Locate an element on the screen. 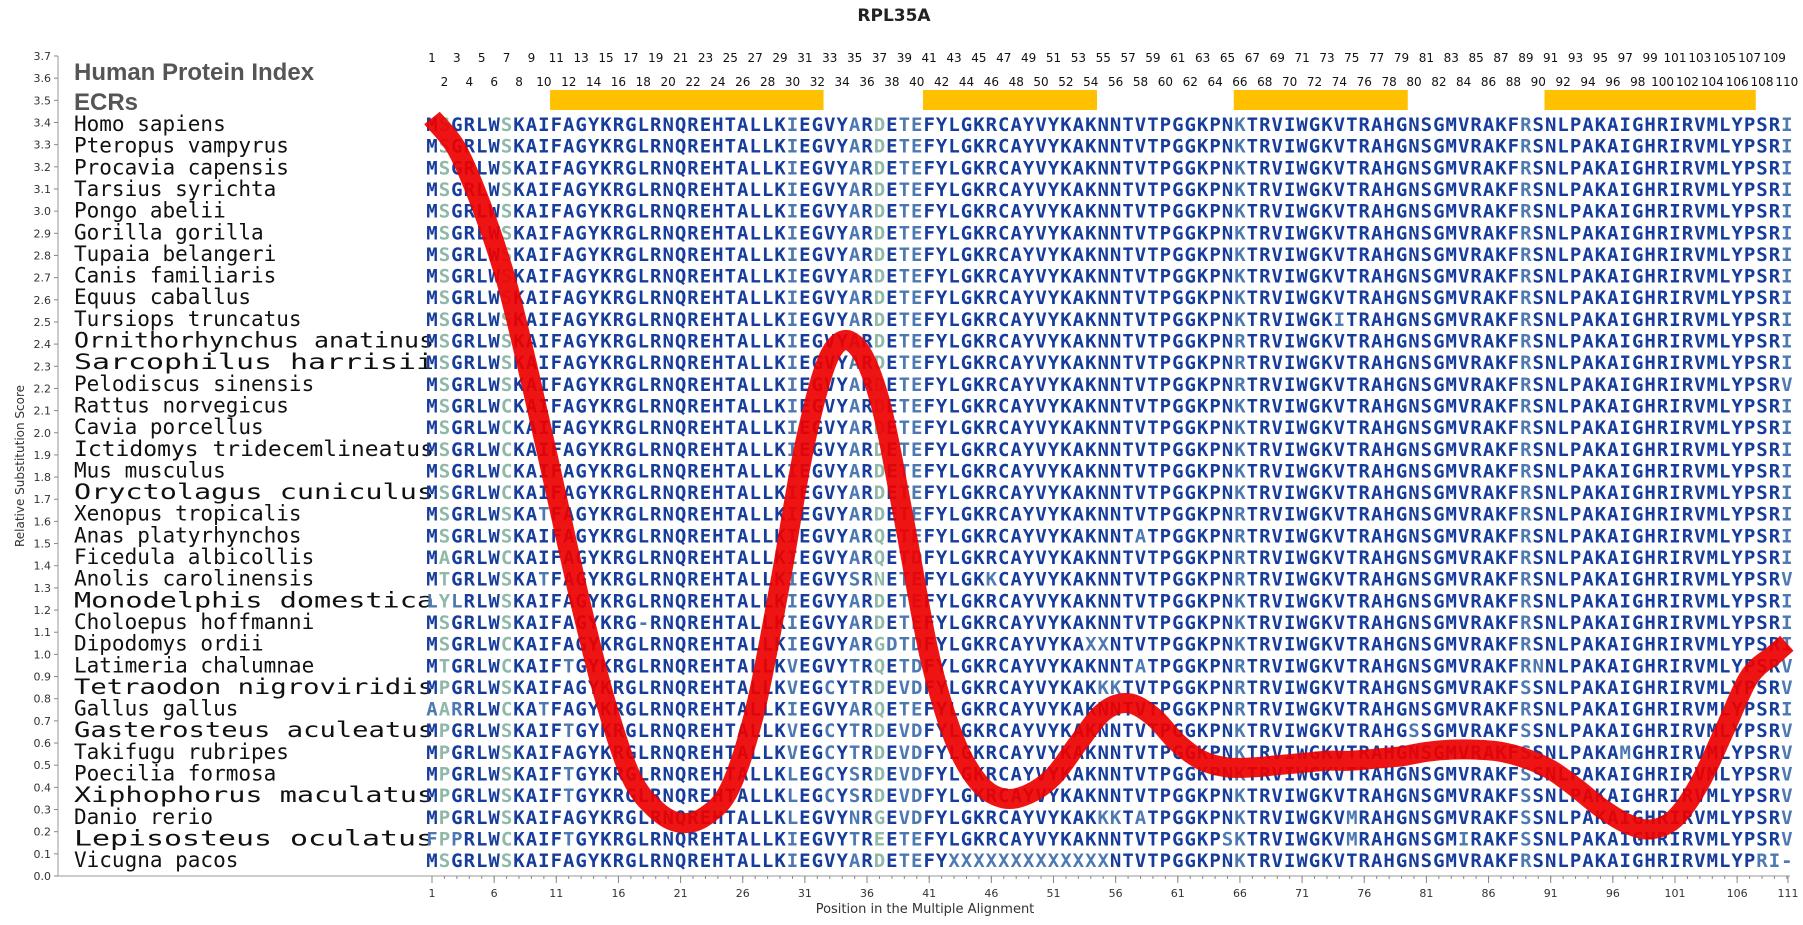 This screenshot has height=925, width=1803. x-tick-label: 11 is located at coordinates (556, 893).